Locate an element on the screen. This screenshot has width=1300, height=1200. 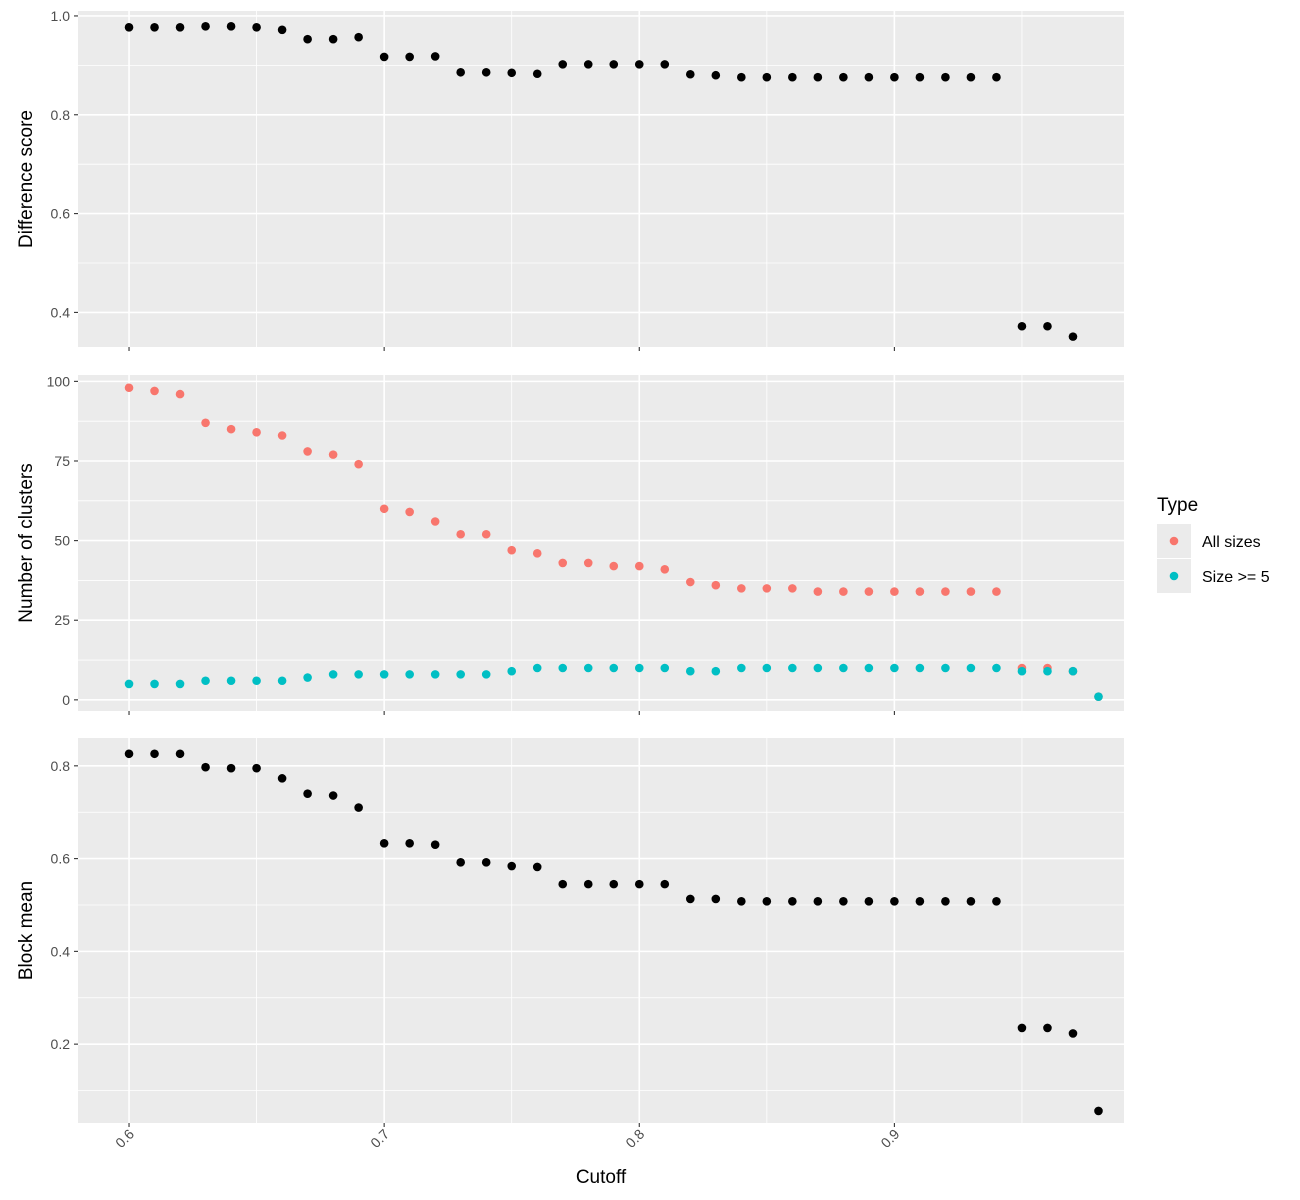
y-tick-label: 1.0 is located at coordinates (61, 16).